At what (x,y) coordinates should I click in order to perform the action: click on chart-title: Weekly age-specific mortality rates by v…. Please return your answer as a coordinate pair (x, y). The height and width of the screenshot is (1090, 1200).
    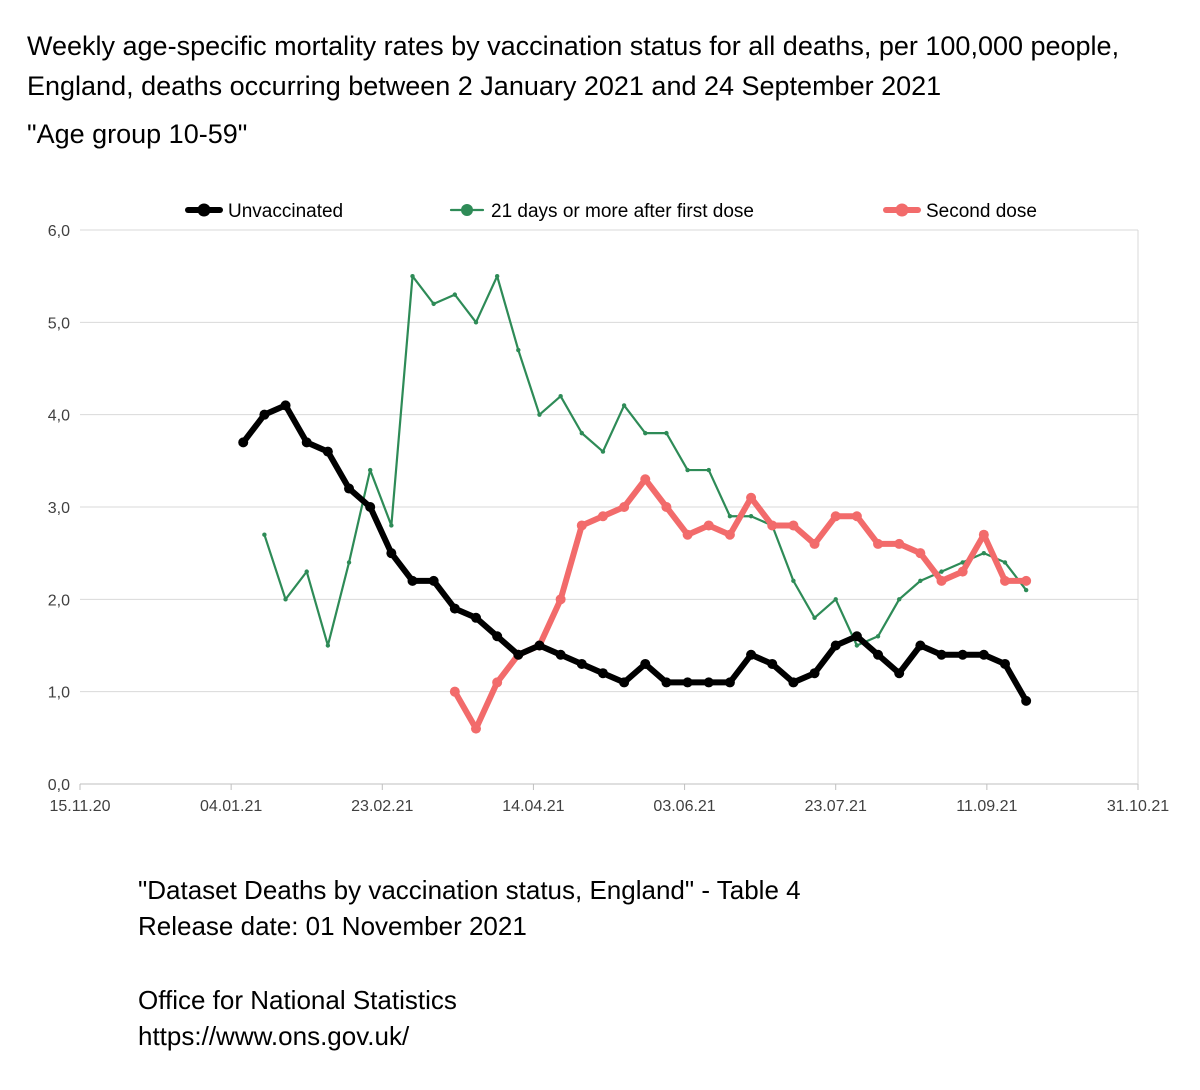
    Looking at the image, I should click on (607, 66).